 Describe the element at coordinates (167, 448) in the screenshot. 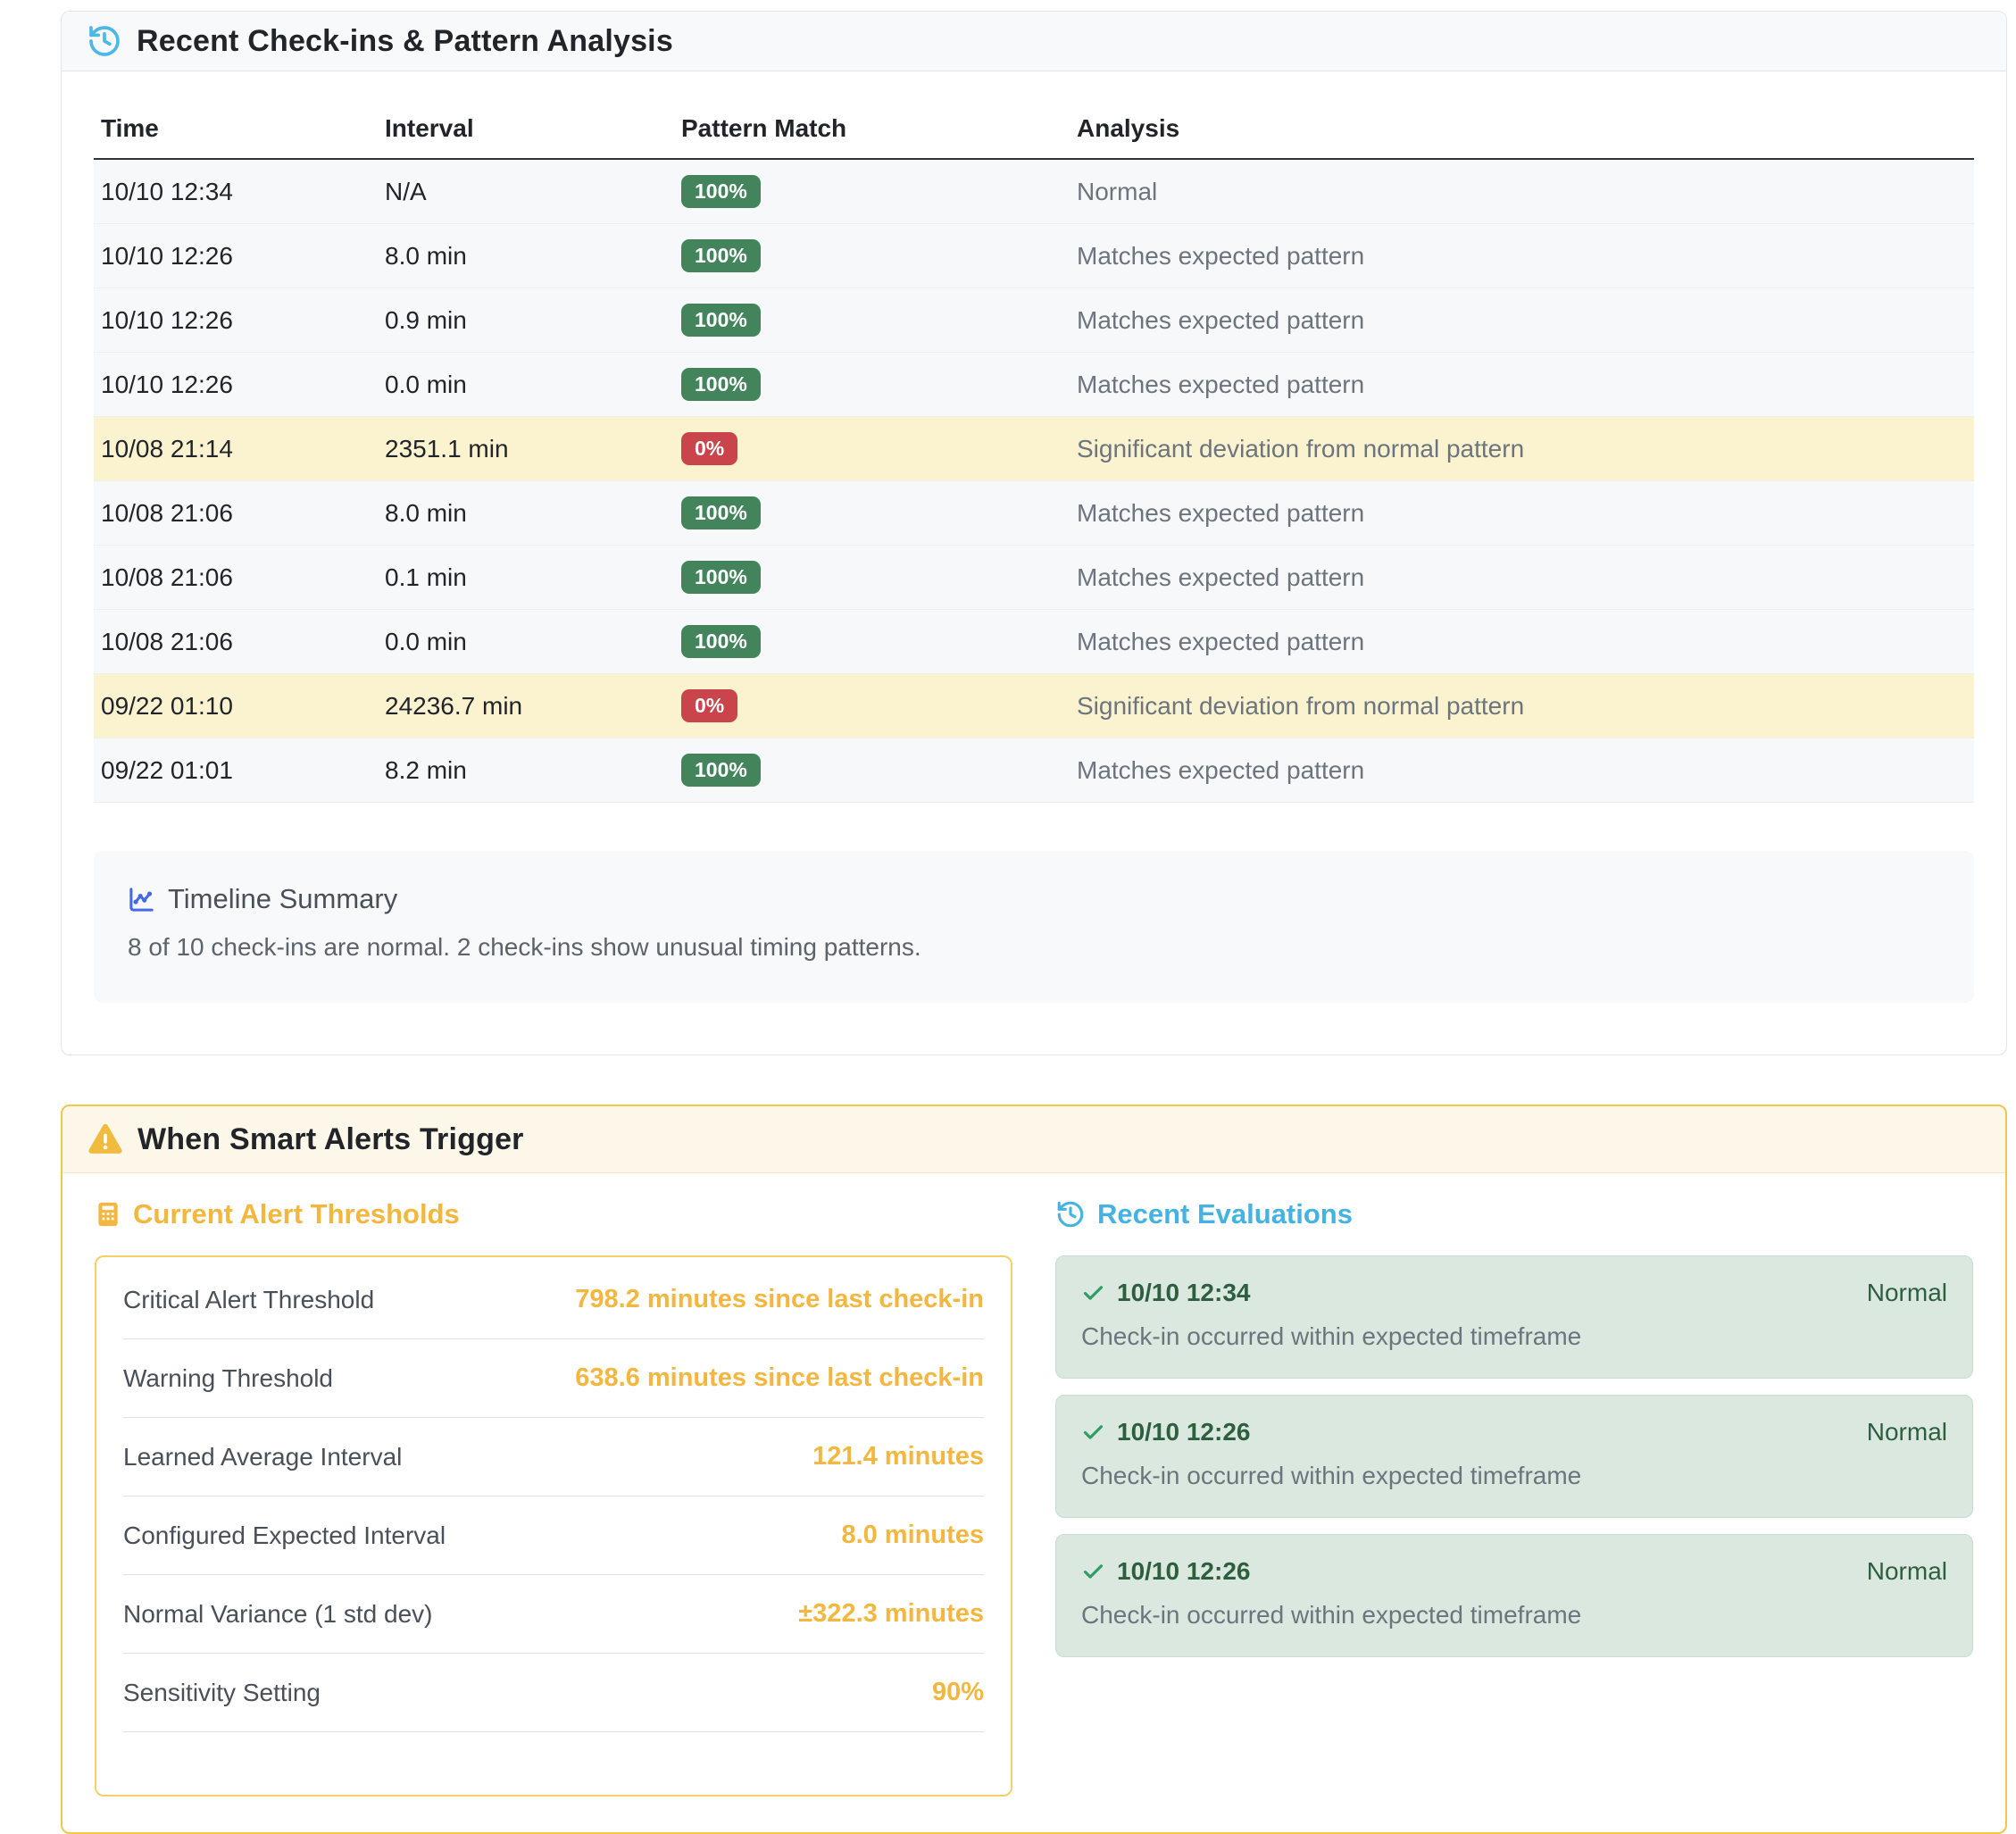

I see `cell-time: 10/08 21:14` at that location.